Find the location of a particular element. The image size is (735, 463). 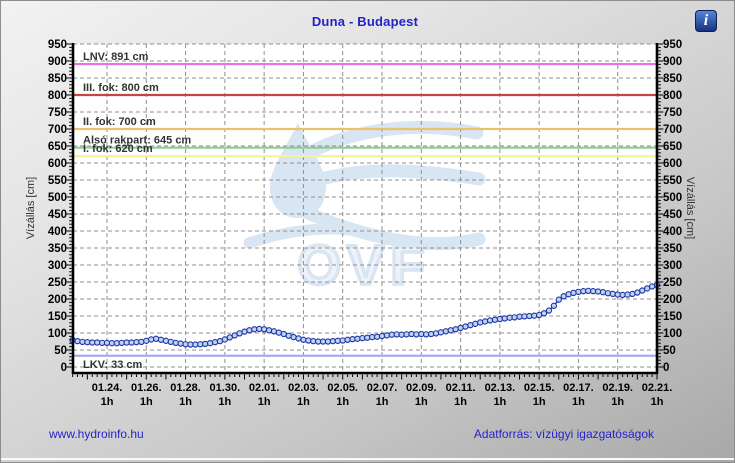

reference-line-label: Alsó rakpart: 645 cm is located at coordinates (137, 141).